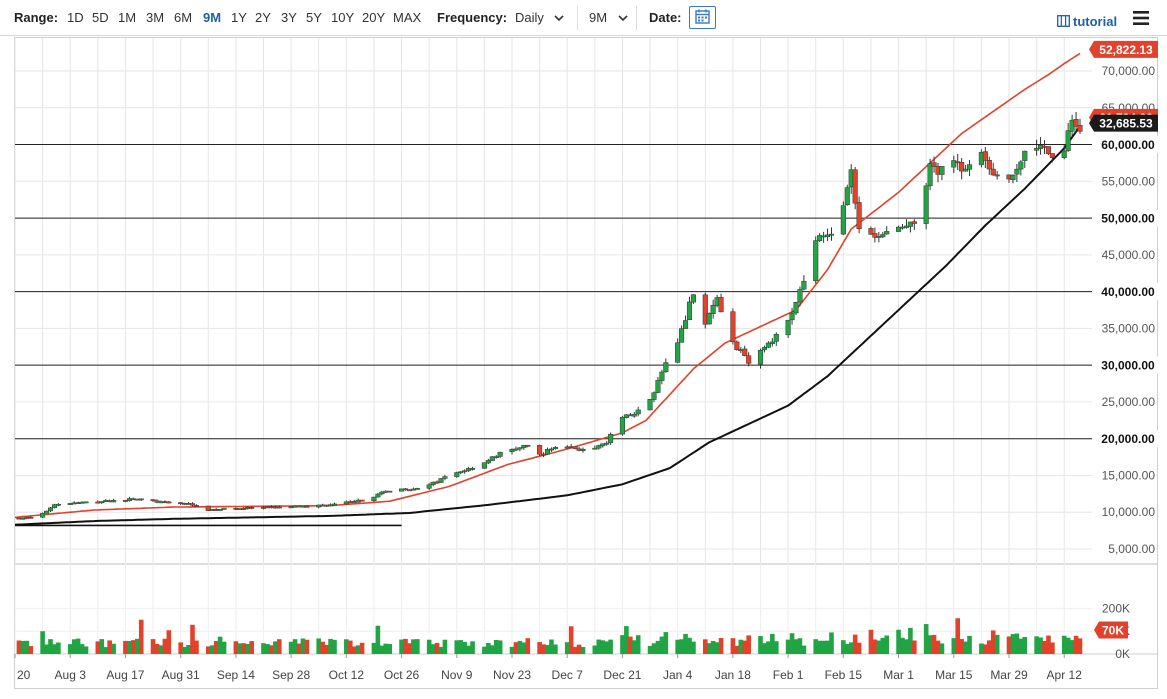  I want to click on period-select: 9M, so click(598, 17).